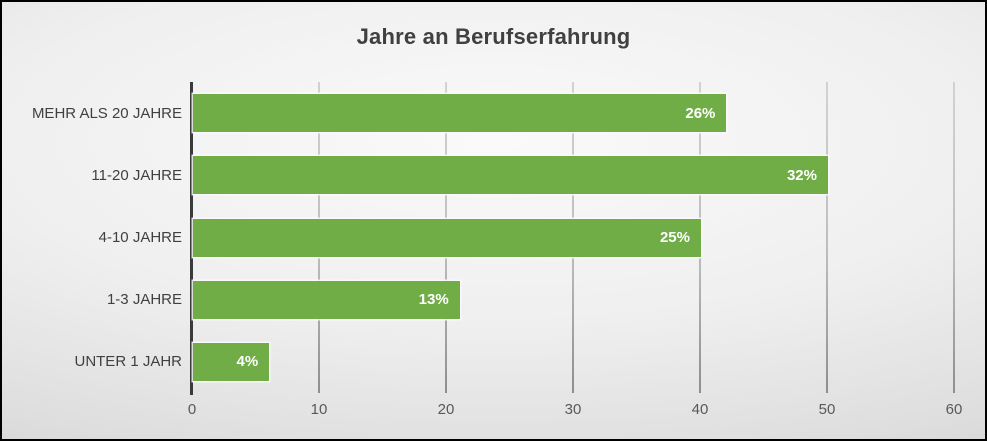 This screenshot has height=441, width=987. Describe the element at coordinates (510, 175) in the screenshot. I see `bar: 32%` at that location.